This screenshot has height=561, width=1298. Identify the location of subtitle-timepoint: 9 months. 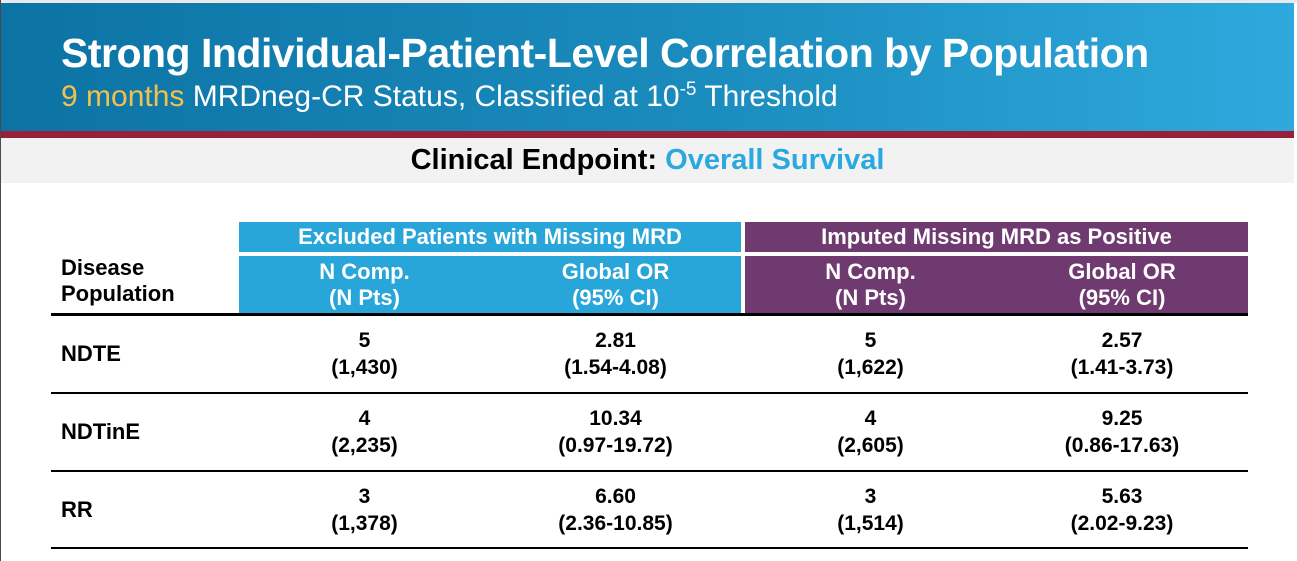
(123, 96).